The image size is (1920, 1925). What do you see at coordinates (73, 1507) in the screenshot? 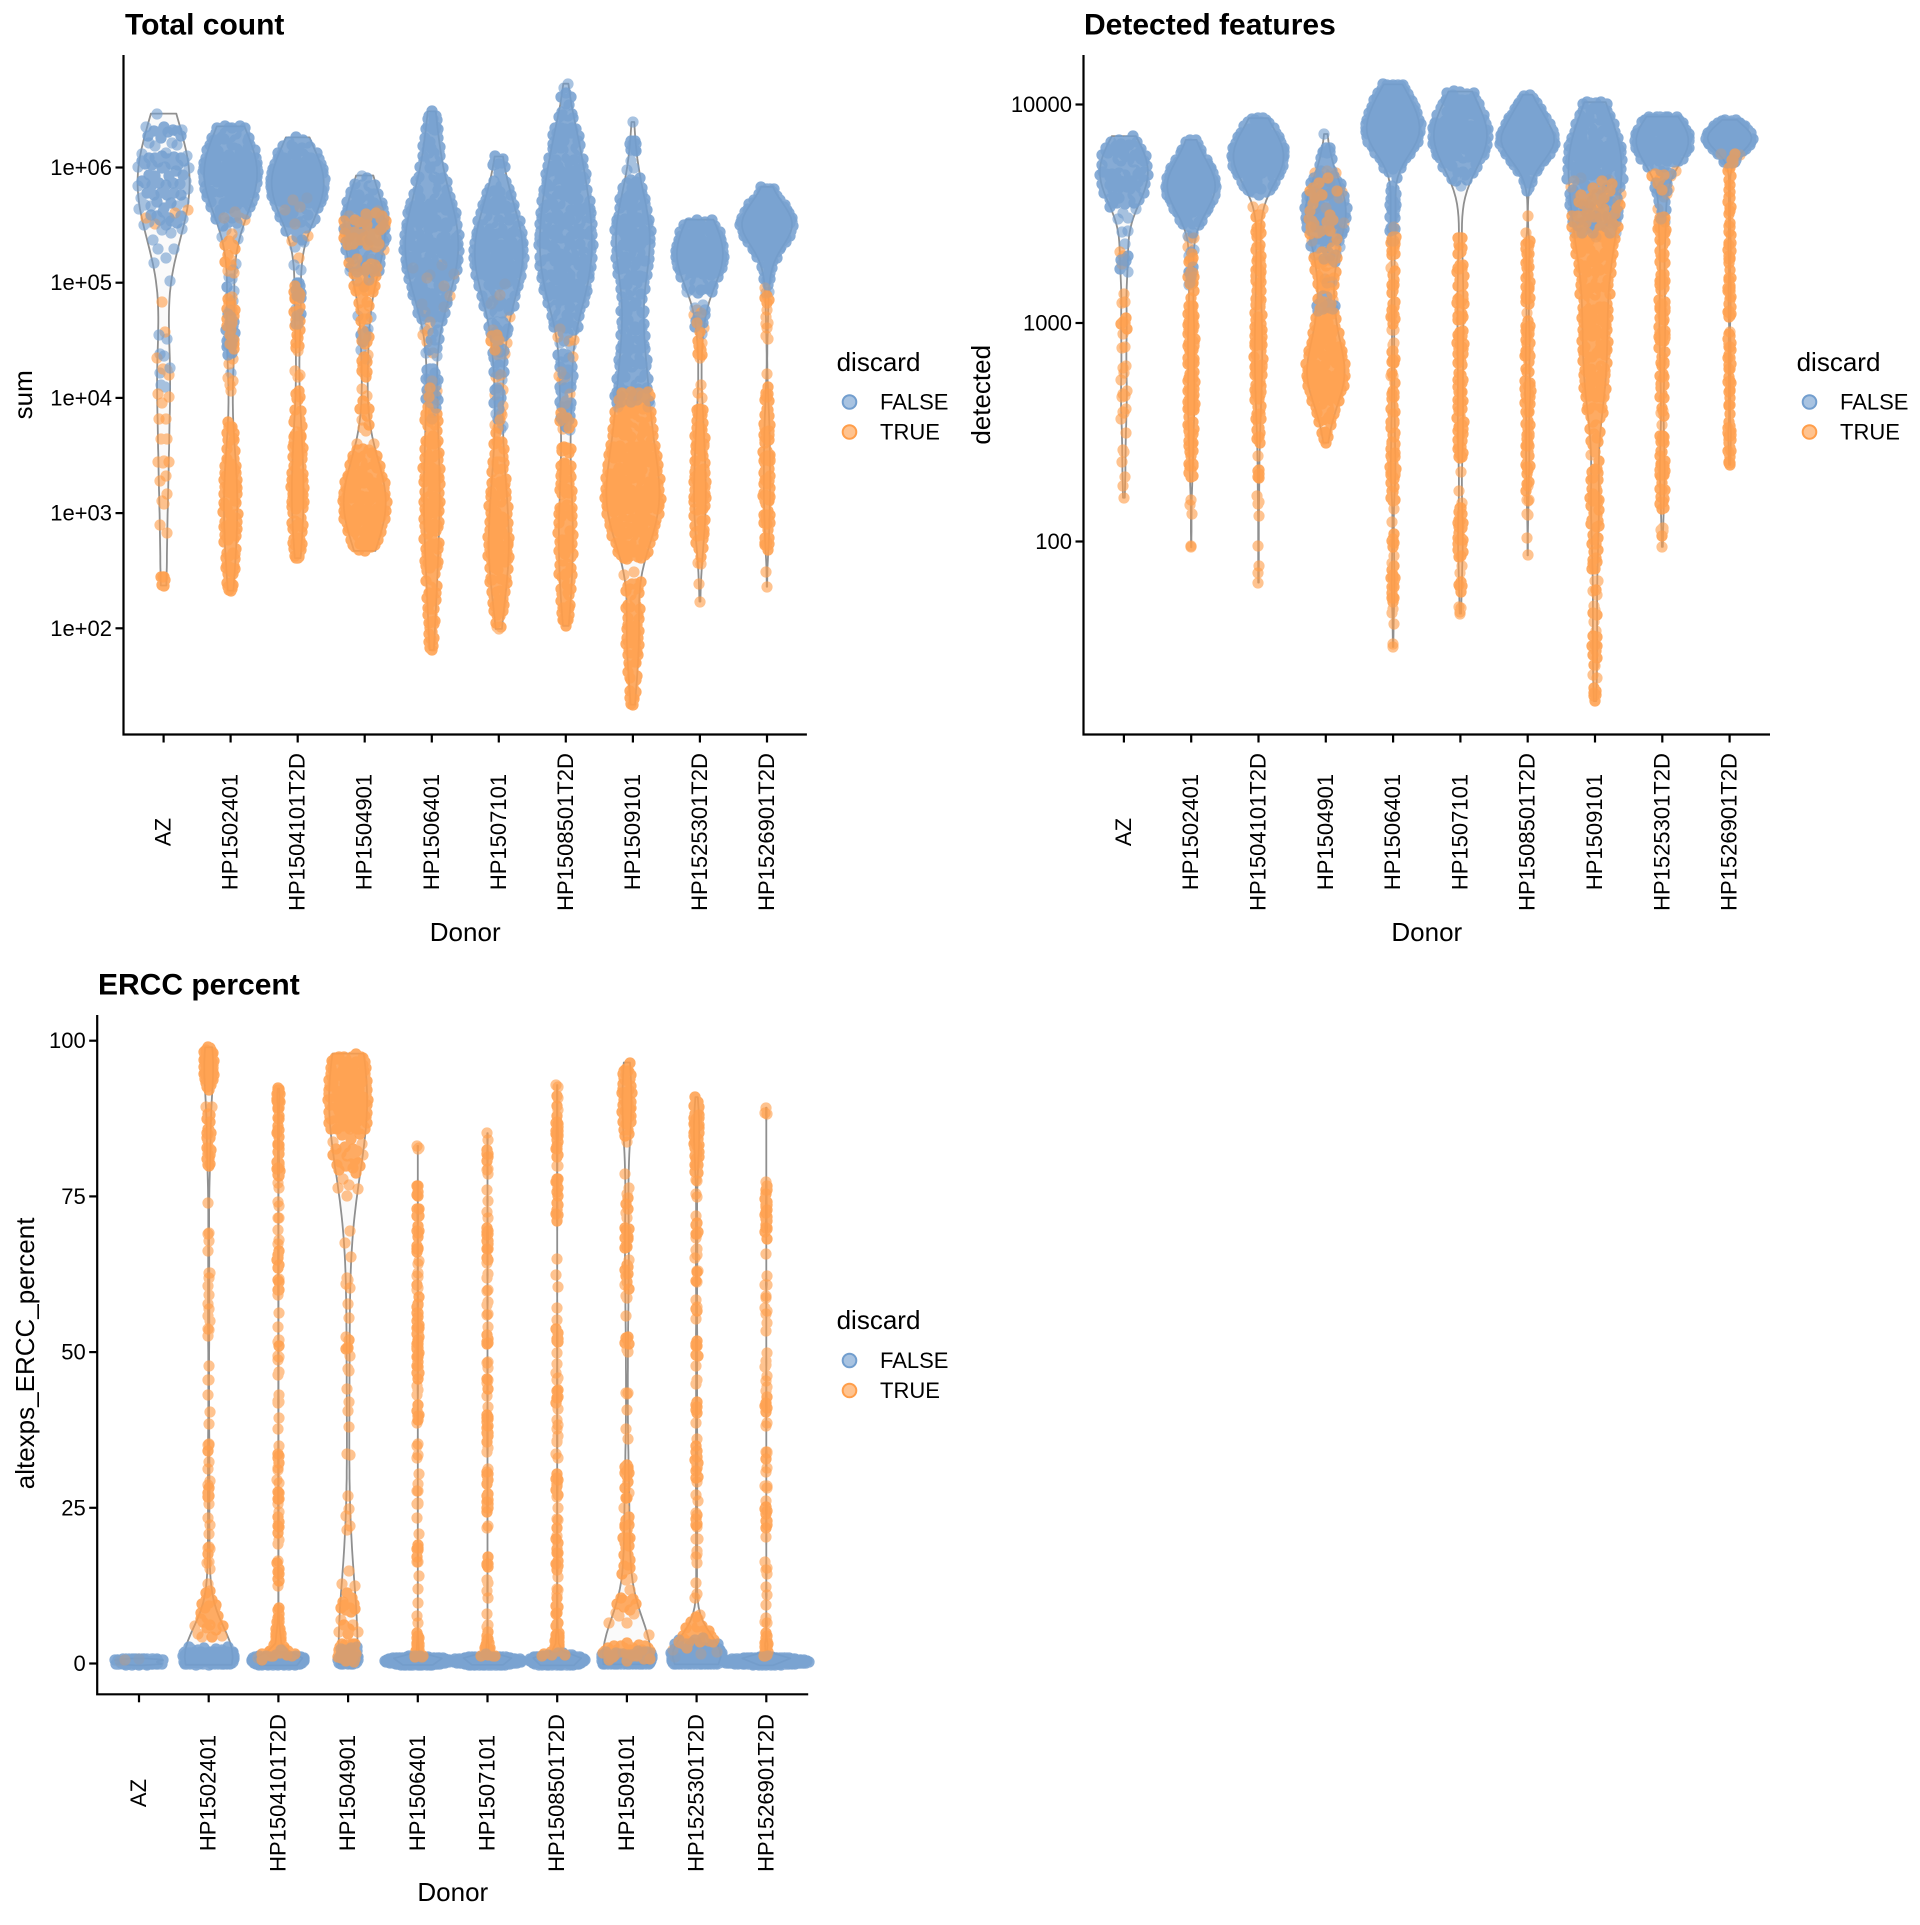
I see `svg-text: 25` at bounding box center [73, 1507].